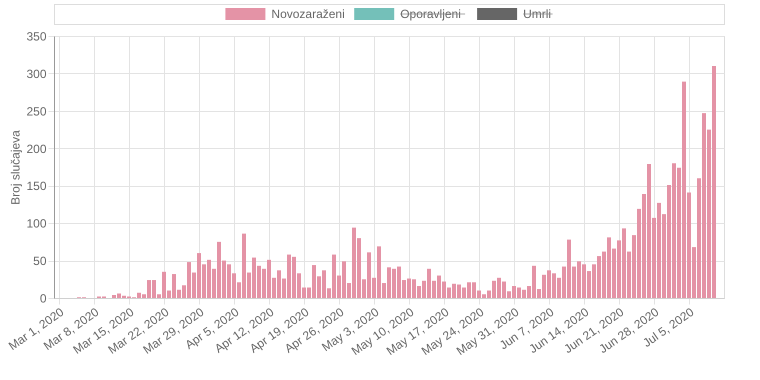  What do you see at coordinates (43, 299) in the screenshot?
I see `y-tick-label: 0` at bounding box center [43, 299].